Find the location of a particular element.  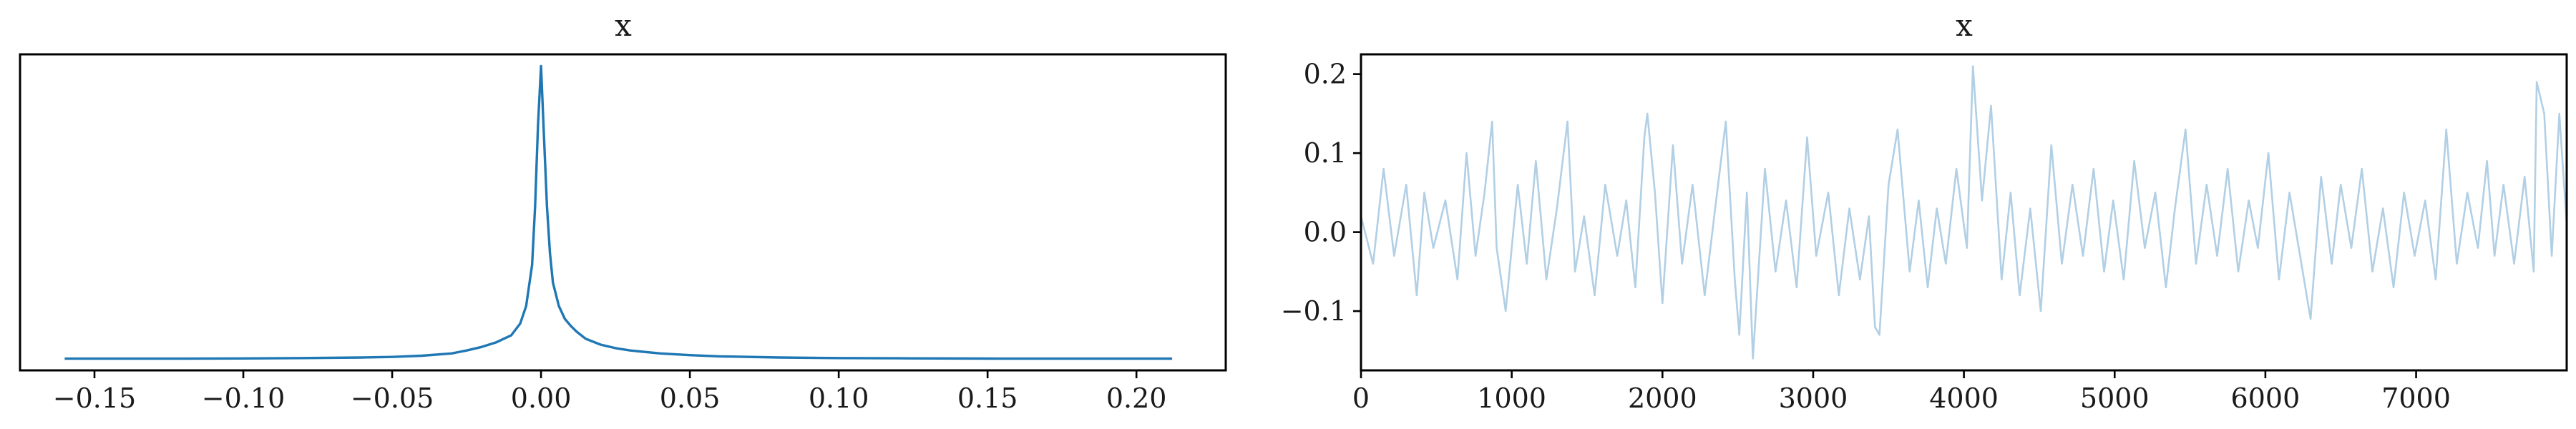

density-plot-x-tick-label: −0.15 is located at coordinates (94, 398).